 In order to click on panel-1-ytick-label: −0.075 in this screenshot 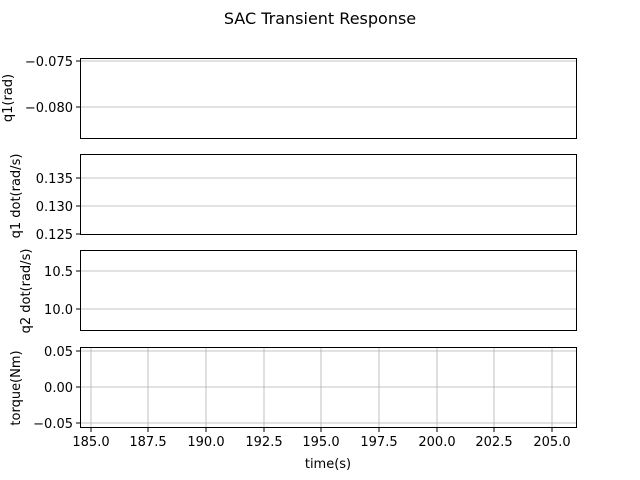, I will do `click(49, 62)`.